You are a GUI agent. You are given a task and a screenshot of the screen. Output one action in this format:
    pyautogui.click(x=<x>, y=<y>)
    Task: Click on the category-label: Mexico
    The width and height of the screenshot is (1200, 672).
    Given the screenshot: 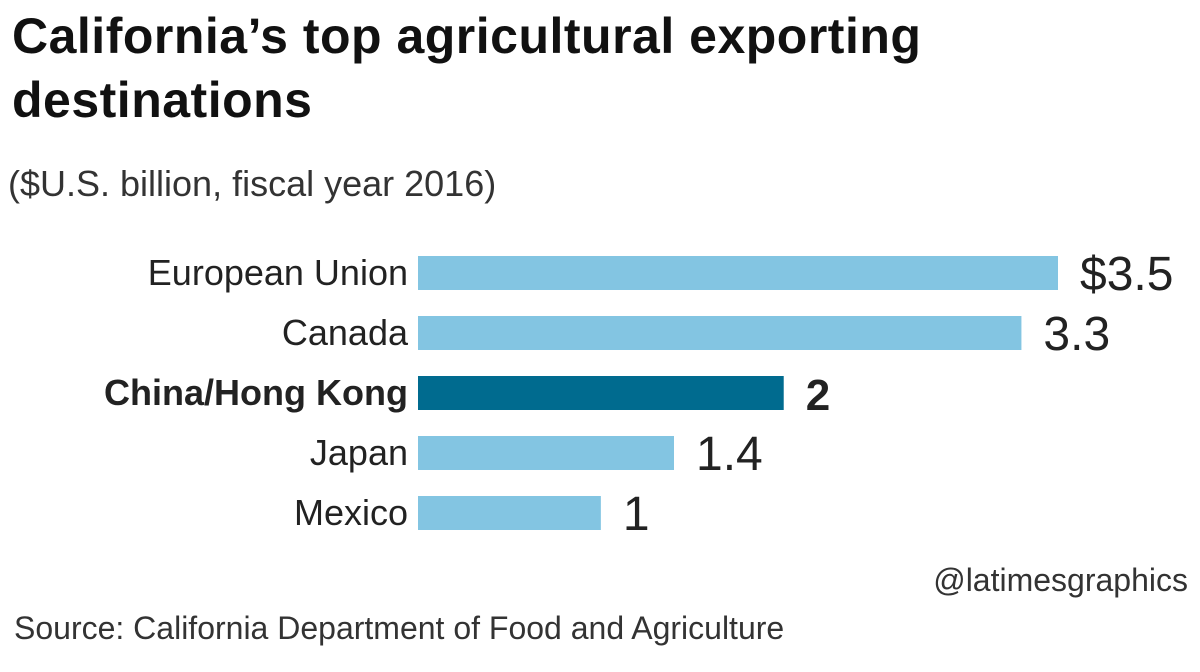 What is the action you would take?
    pyautogui.click(x=351, y=512)
    